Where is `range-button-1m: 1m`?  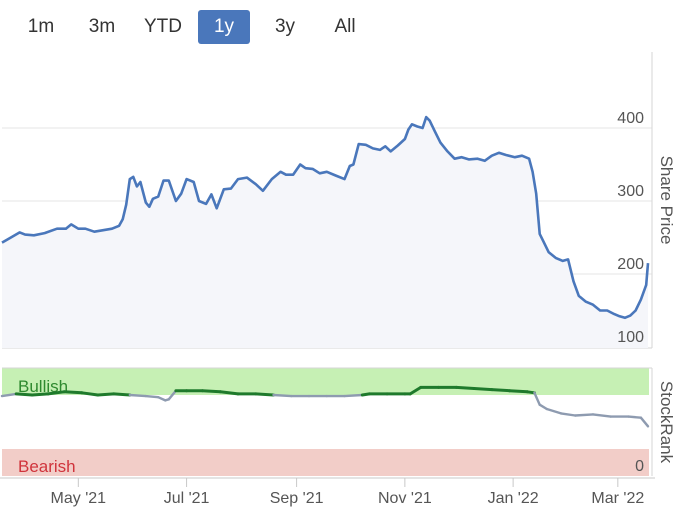
range-button-1m: 1m is located at coordinates (41, 26).